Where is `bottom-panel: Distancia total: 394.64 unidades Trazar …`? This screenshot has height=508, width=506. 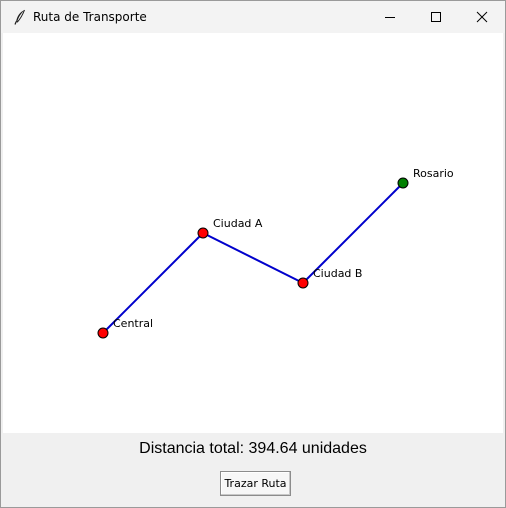
bottom-panel: Distancia total: 394.64 unidades Trazar … is located at coordinates (253, 470).